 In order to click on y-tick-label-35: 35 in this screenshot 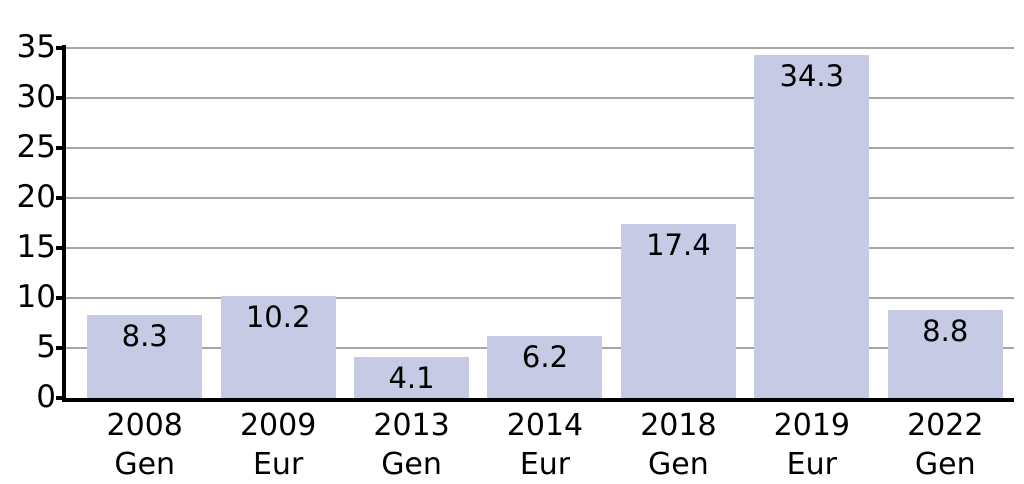, I will do `click(36, 47)`.